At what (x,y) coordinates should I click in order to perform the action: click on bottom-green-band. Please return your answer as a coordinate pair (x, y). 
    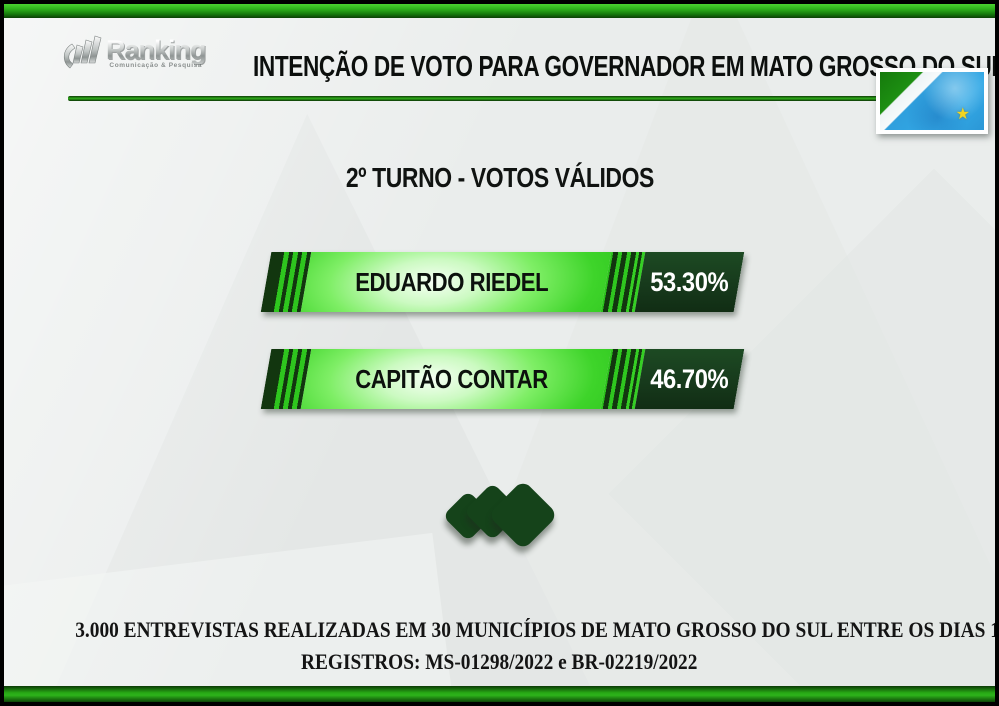
    Looking at the image, I should click on (499, 694).